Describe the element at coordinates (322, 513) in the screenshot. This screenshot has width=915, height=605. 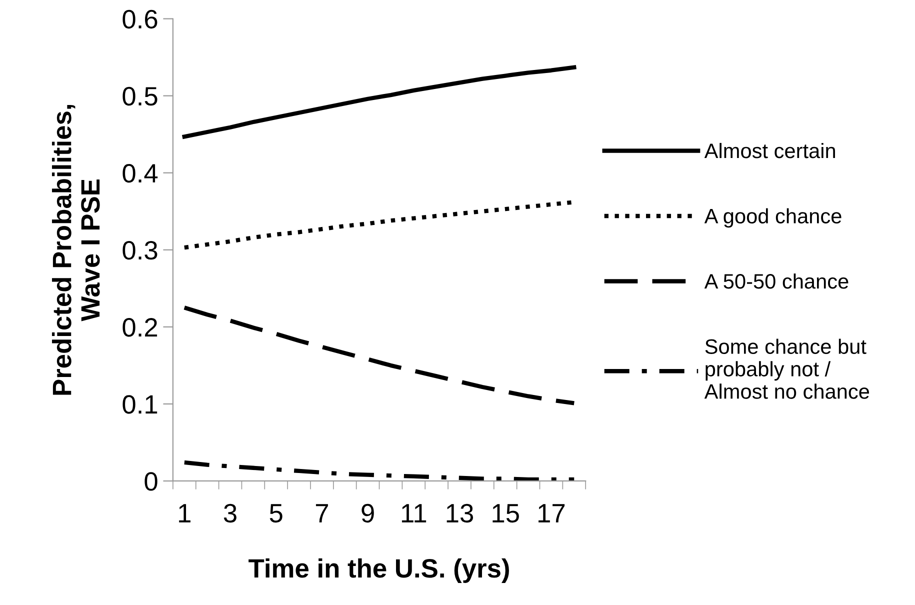
I see `x-tick-label: 7` at that location.